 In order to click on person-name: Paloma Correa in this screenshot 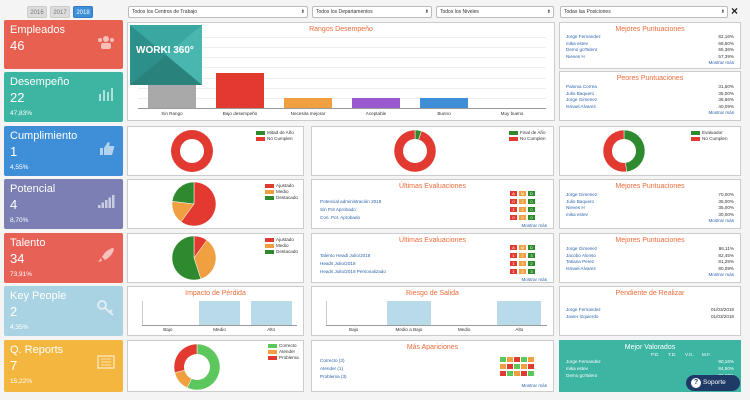, I will do `click(581, 86)`.